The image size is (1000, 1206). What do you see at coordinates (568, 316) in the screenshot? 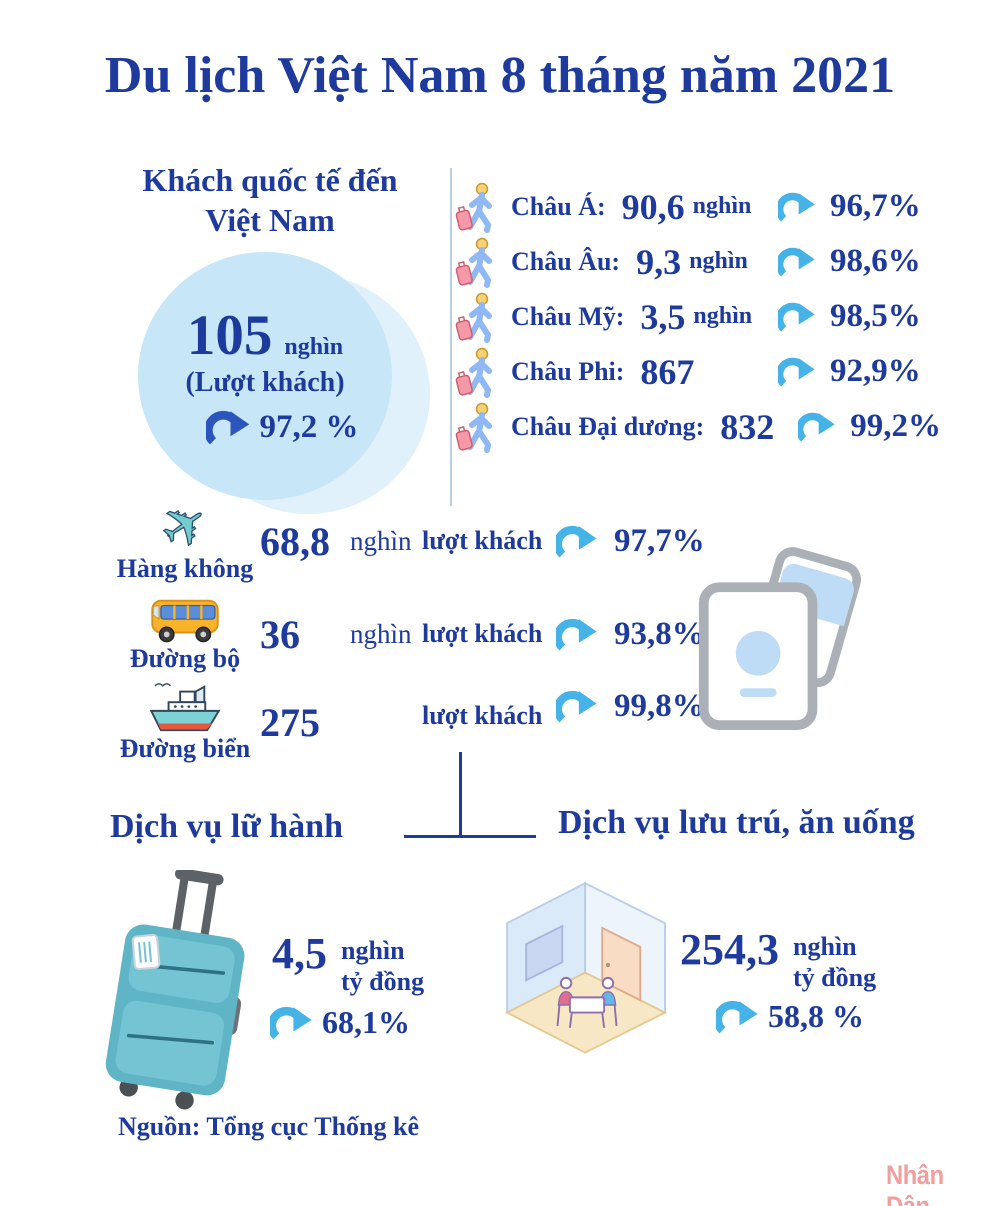
I see `continent-label: Châu Mỹ:` at bounding box center [568, 316].